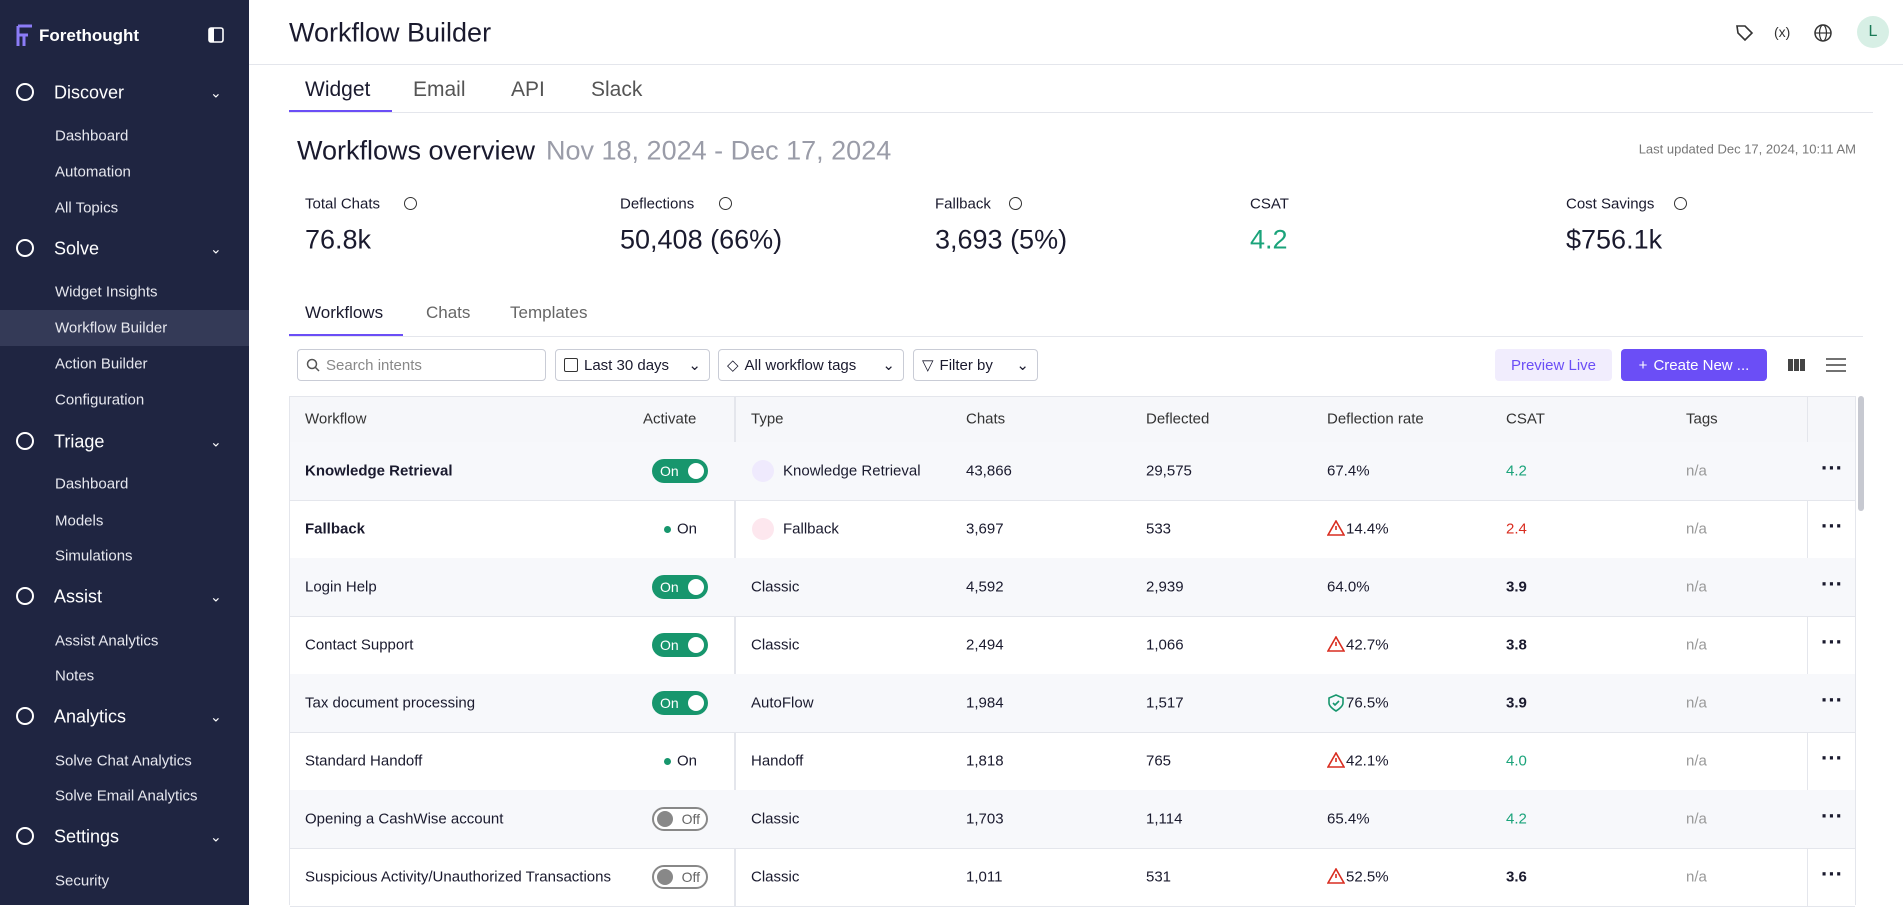  I want to click on deflected: 1,066, so click(1165, 645).